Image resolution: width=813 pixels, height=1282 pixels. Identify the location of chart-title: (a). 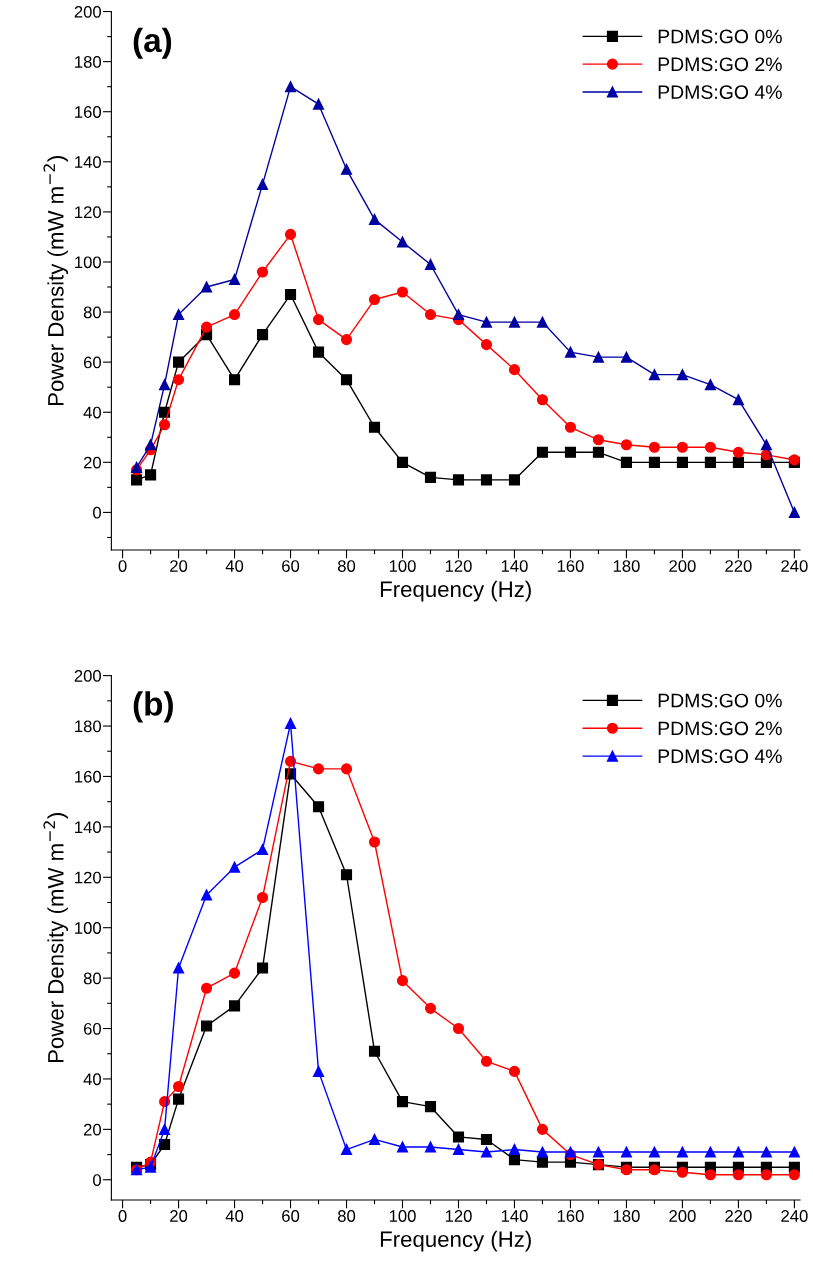
(152, 43).